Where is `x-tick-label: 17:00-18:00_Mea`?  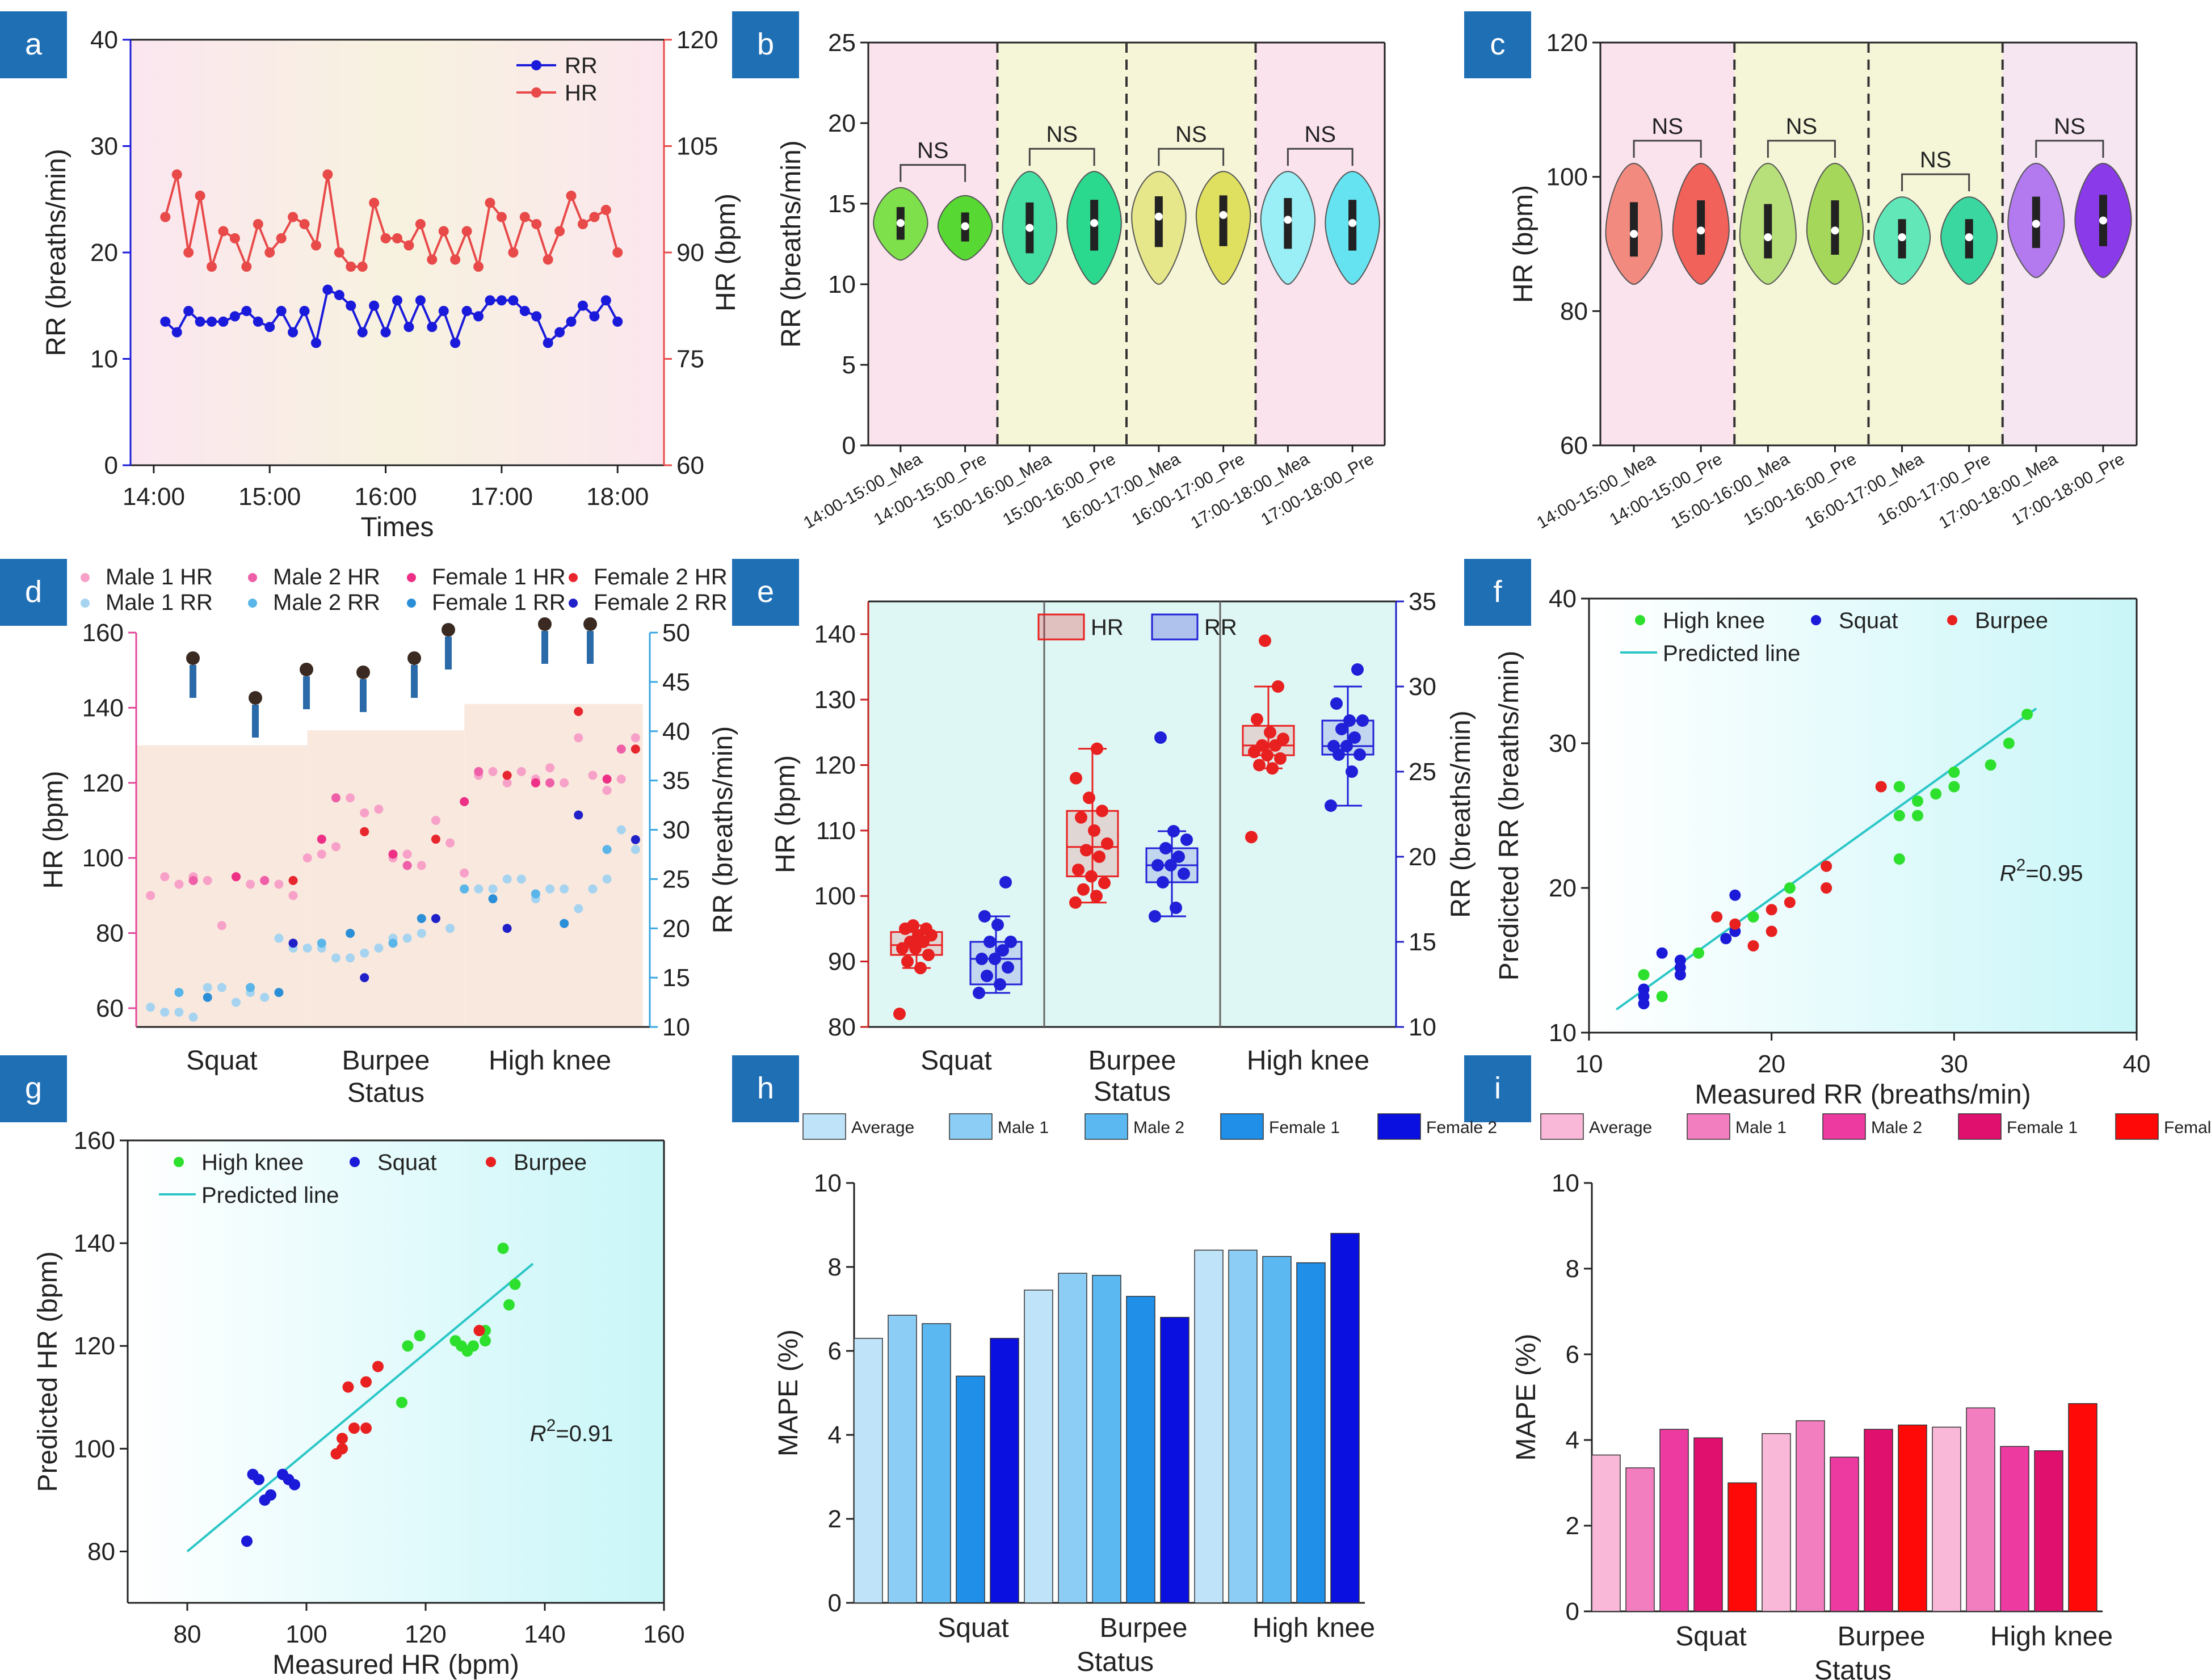
x-tick-label: 17:00-18:00_Mea is located at coordinates (1250, 491).